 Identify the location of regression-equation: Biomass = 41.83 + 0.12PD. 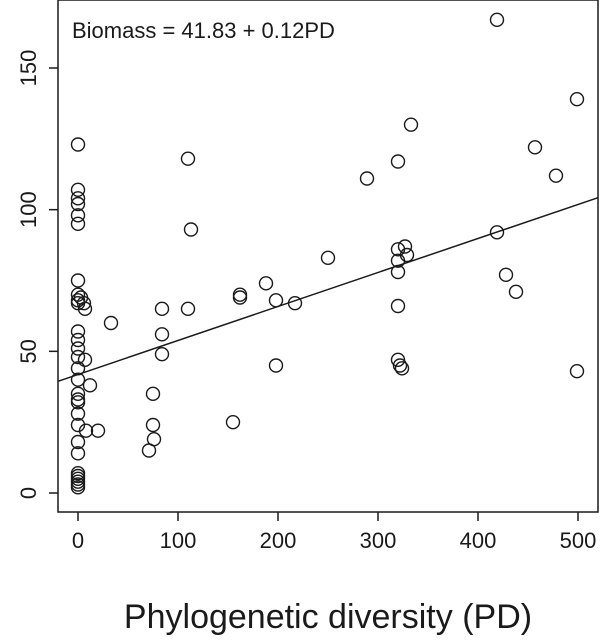
(203, 30).